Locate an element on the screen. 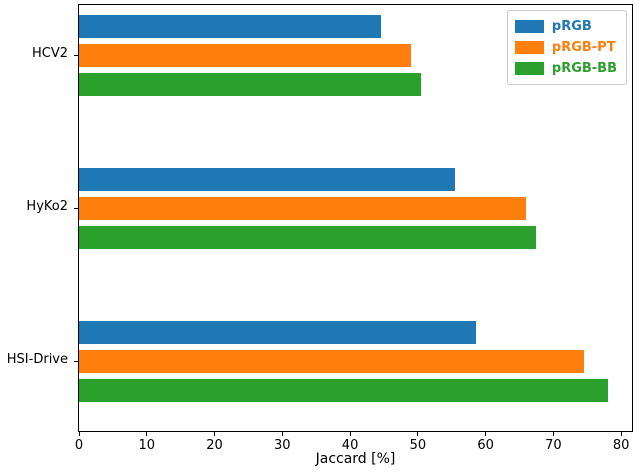 This screenshot has width=640, height=474. x-tick-label: 60 is located at coordinates (485, 445).